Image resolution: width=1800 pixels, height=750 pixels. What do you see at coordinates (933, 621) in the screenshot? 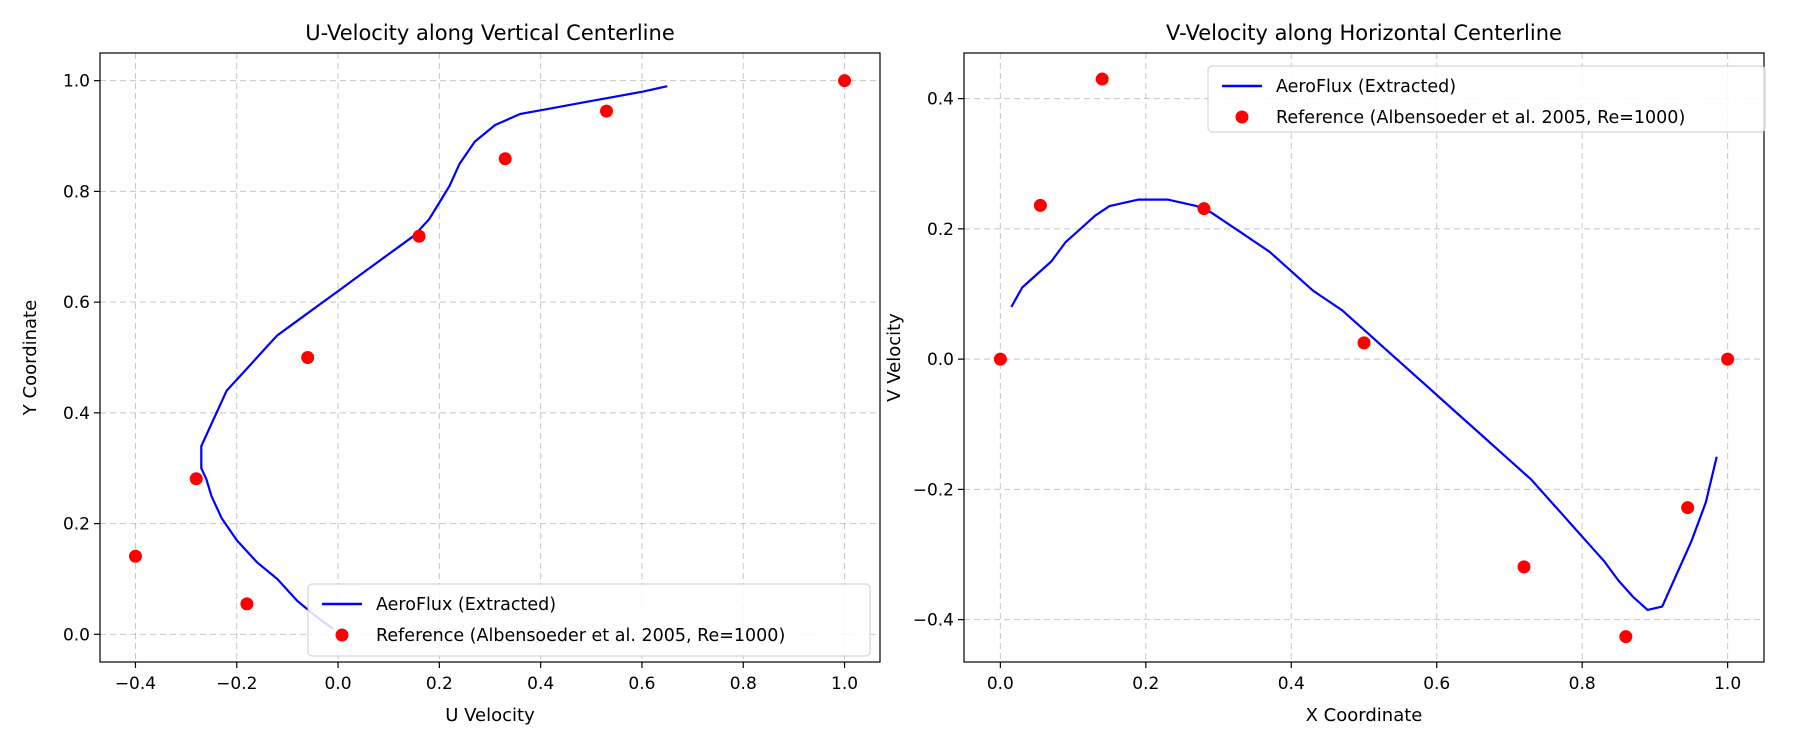
I see `y-tick-label: −0.4` at bounding box center [933, 621].